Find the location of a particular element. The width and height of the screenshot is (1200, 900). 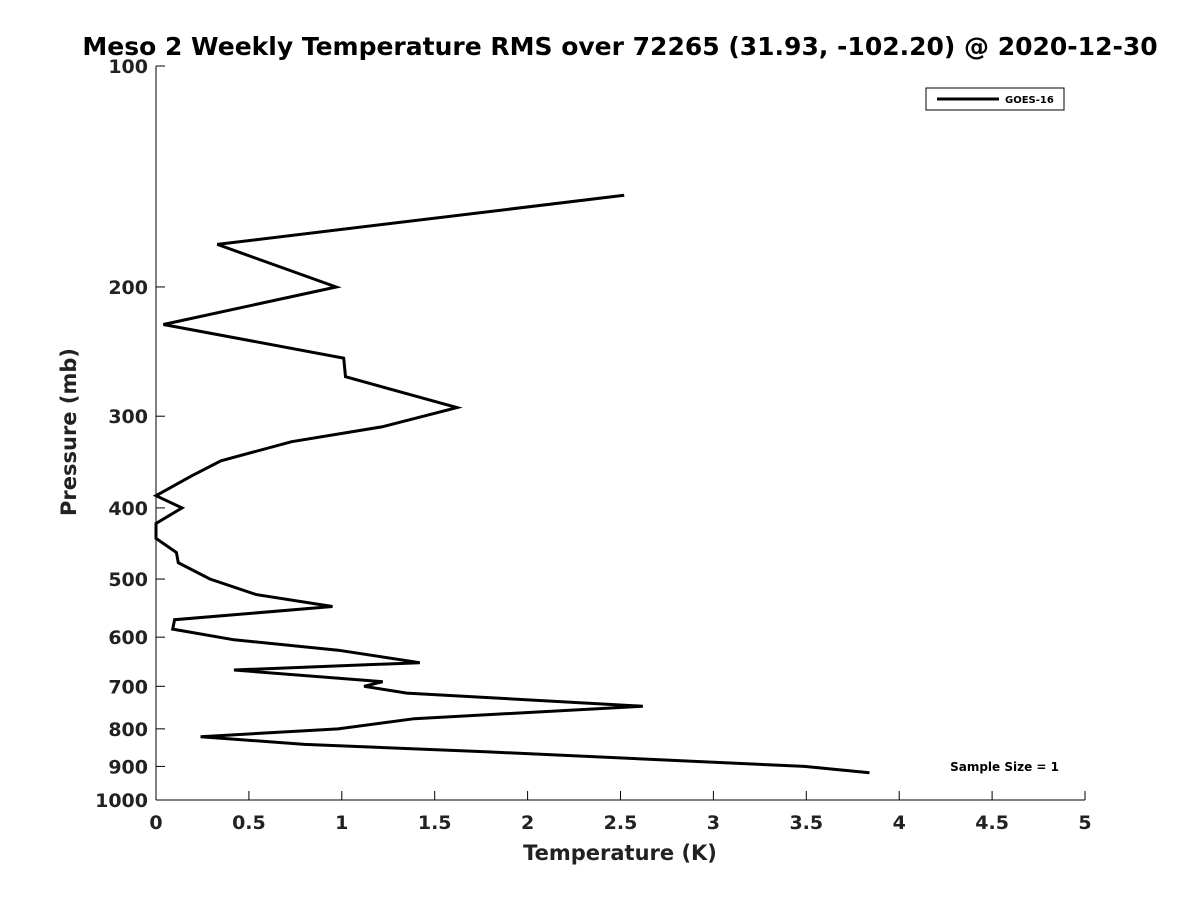

x-tick-label: 2.5 is located at coordinates (621, 823).